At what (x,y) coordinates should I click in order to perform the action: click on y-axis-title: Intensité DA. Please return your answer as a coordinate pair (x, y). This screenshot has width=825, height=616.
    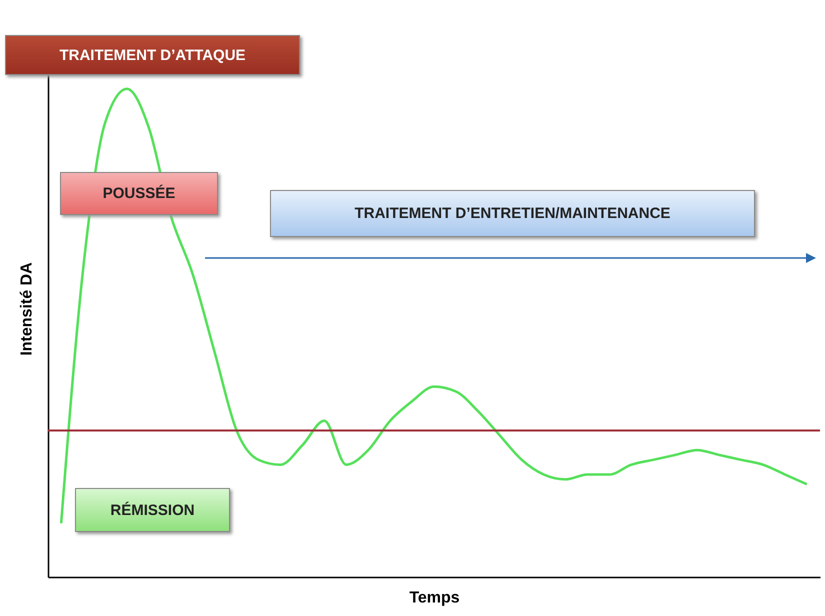
    Looking at the image, I should click on (27, 309).